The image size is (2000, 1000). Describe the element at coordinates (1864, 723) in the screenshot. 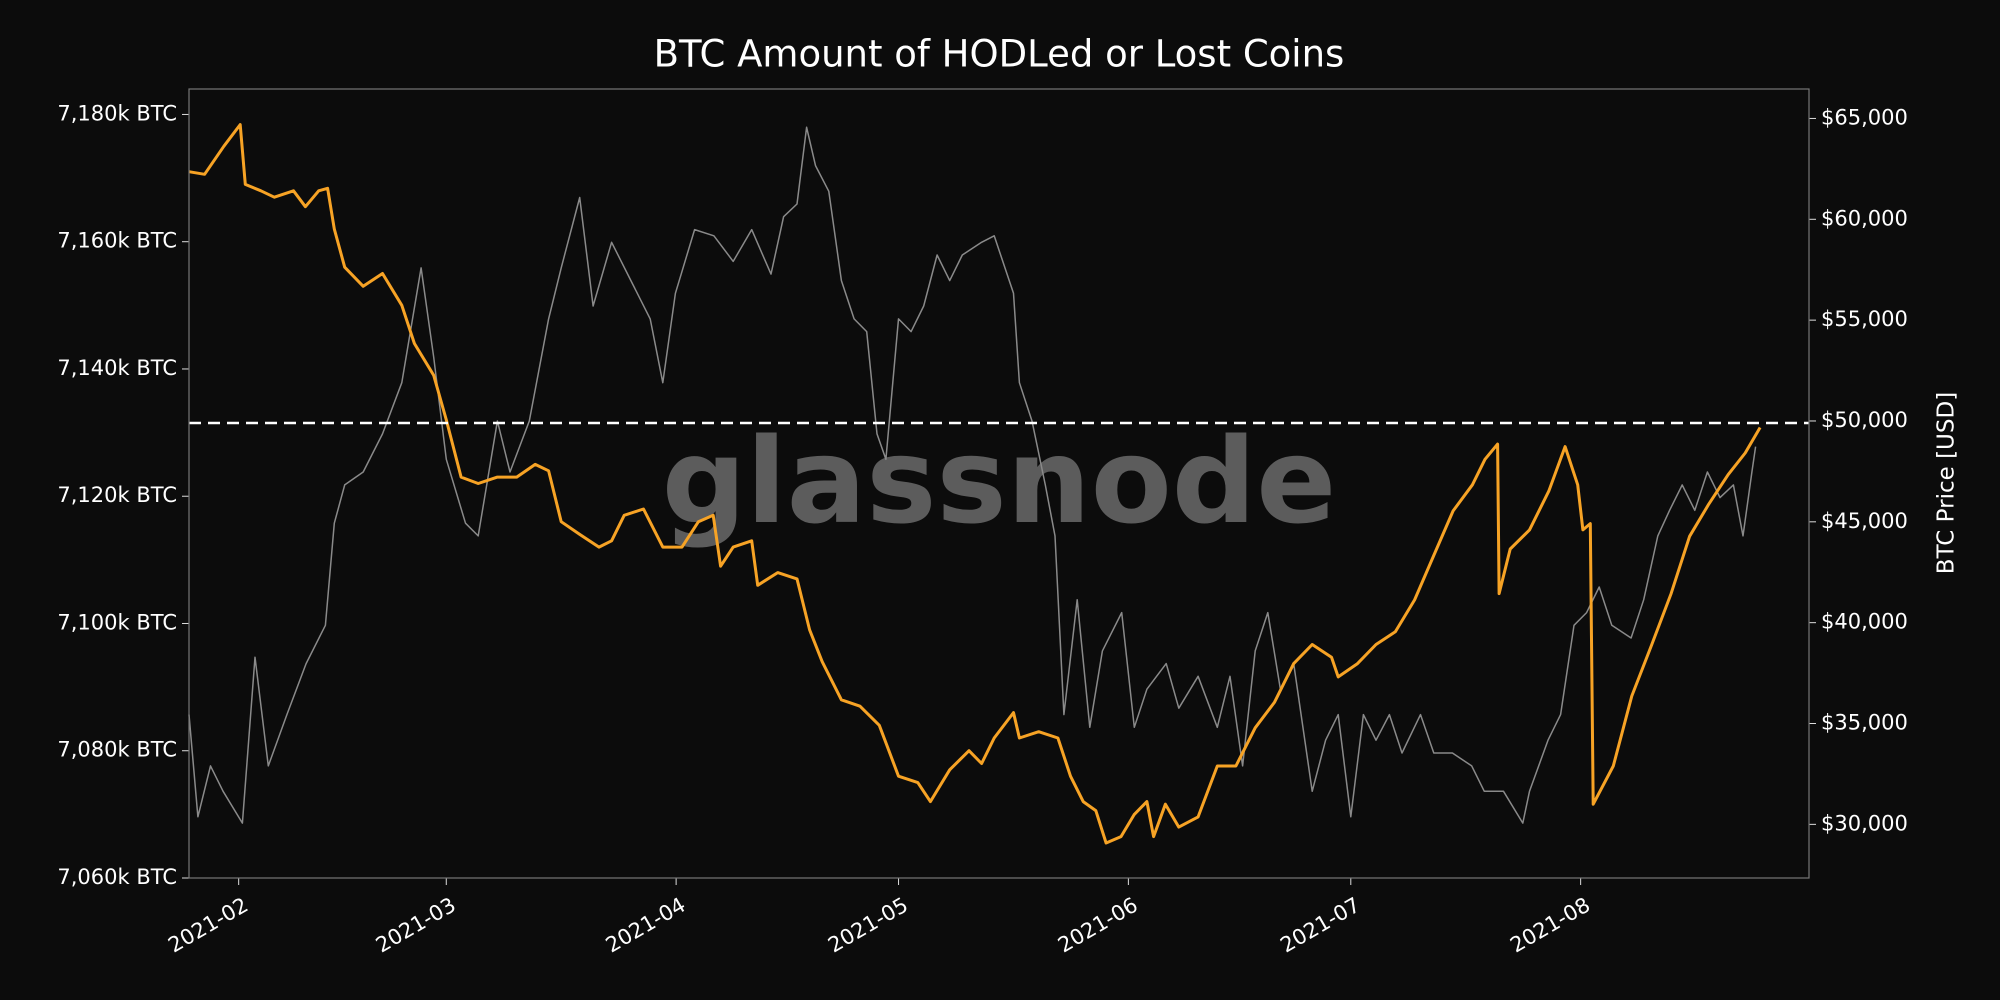

I see `y2-tick-label: $35,000` at that location.